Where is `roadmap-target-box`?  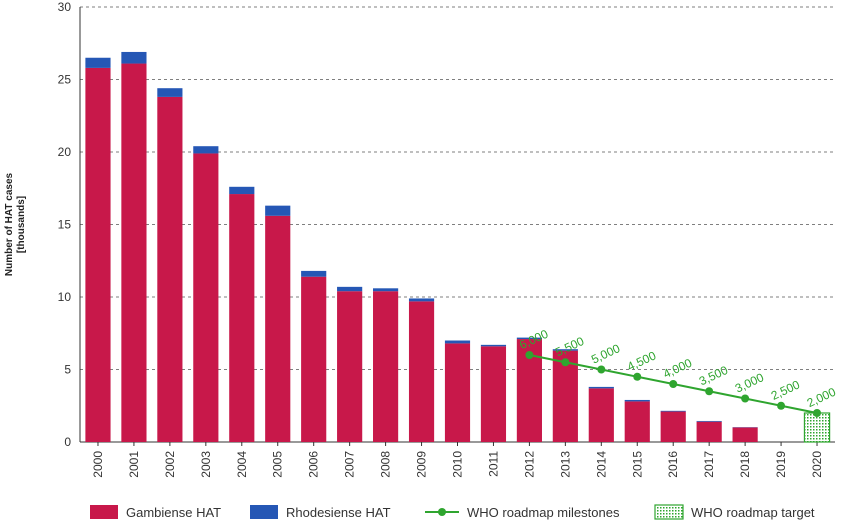
roadmap-target-box is located at coordinates (817, 427).